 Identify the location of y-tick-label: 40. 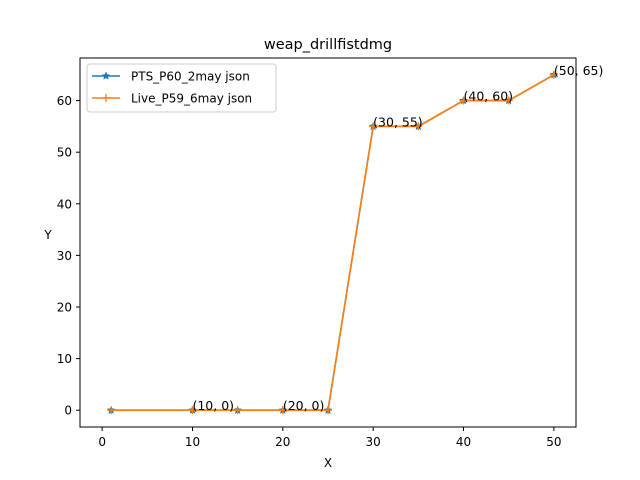
(64, 204).